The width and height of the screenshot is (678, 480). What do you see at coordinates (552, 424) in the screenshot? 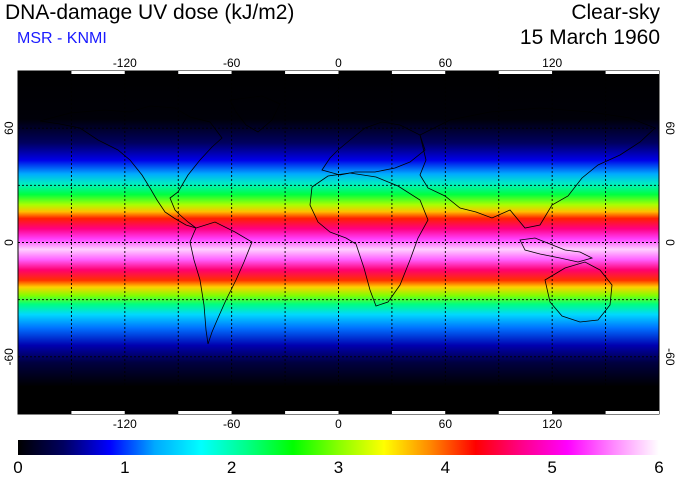
I see `lon-tick-label-bottom: 120` at bounding box center [552, 424].